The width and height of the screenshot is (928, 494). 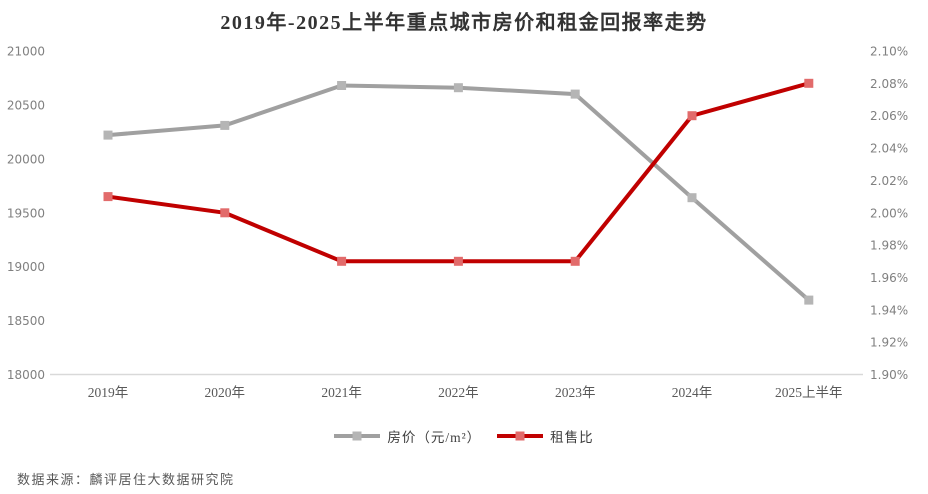 I want to click on x-axis-label: 2021年, so click(x=341, y=392).